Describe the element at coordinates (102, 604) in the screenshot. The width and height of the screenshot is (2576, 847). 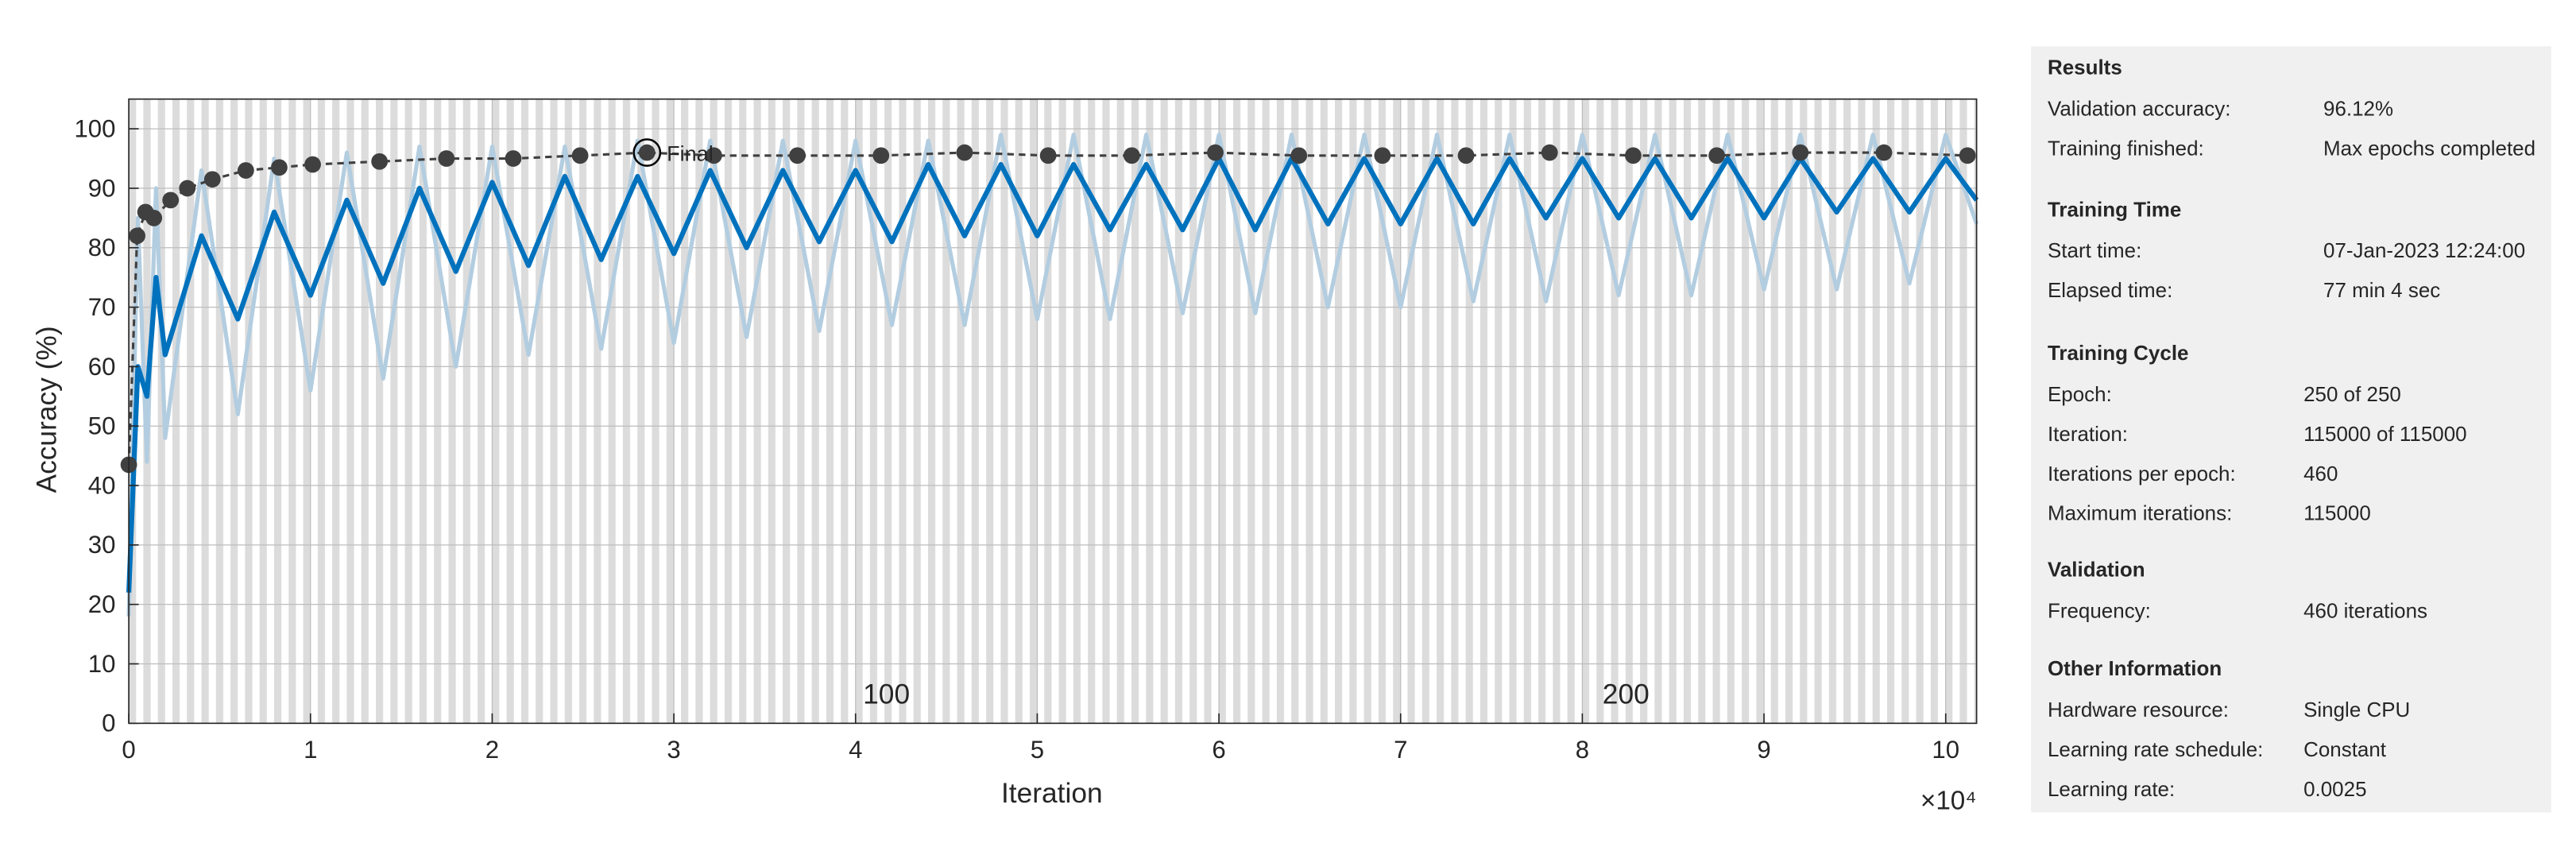
I see `y-tick-label: 20` at that location.